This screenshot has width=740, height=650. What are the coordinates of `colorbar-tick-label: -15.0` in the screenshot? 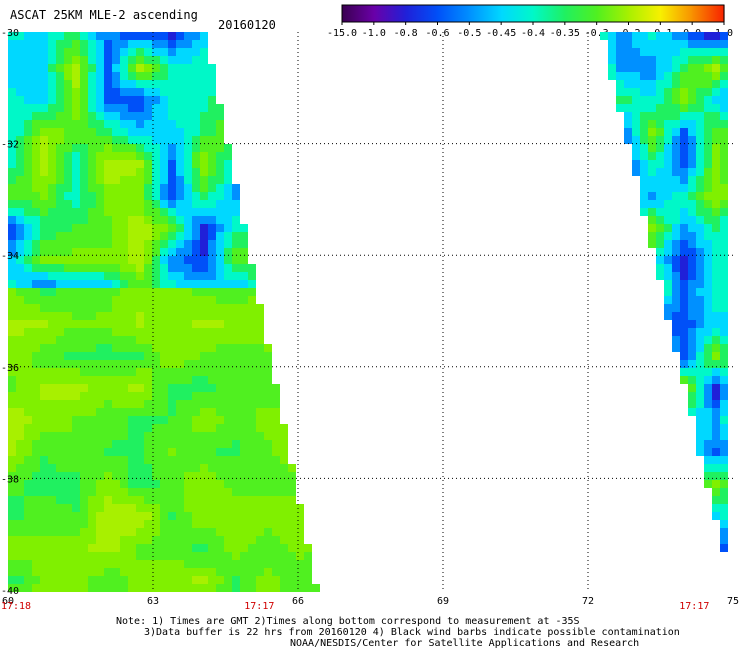 It's located at (342, 33).